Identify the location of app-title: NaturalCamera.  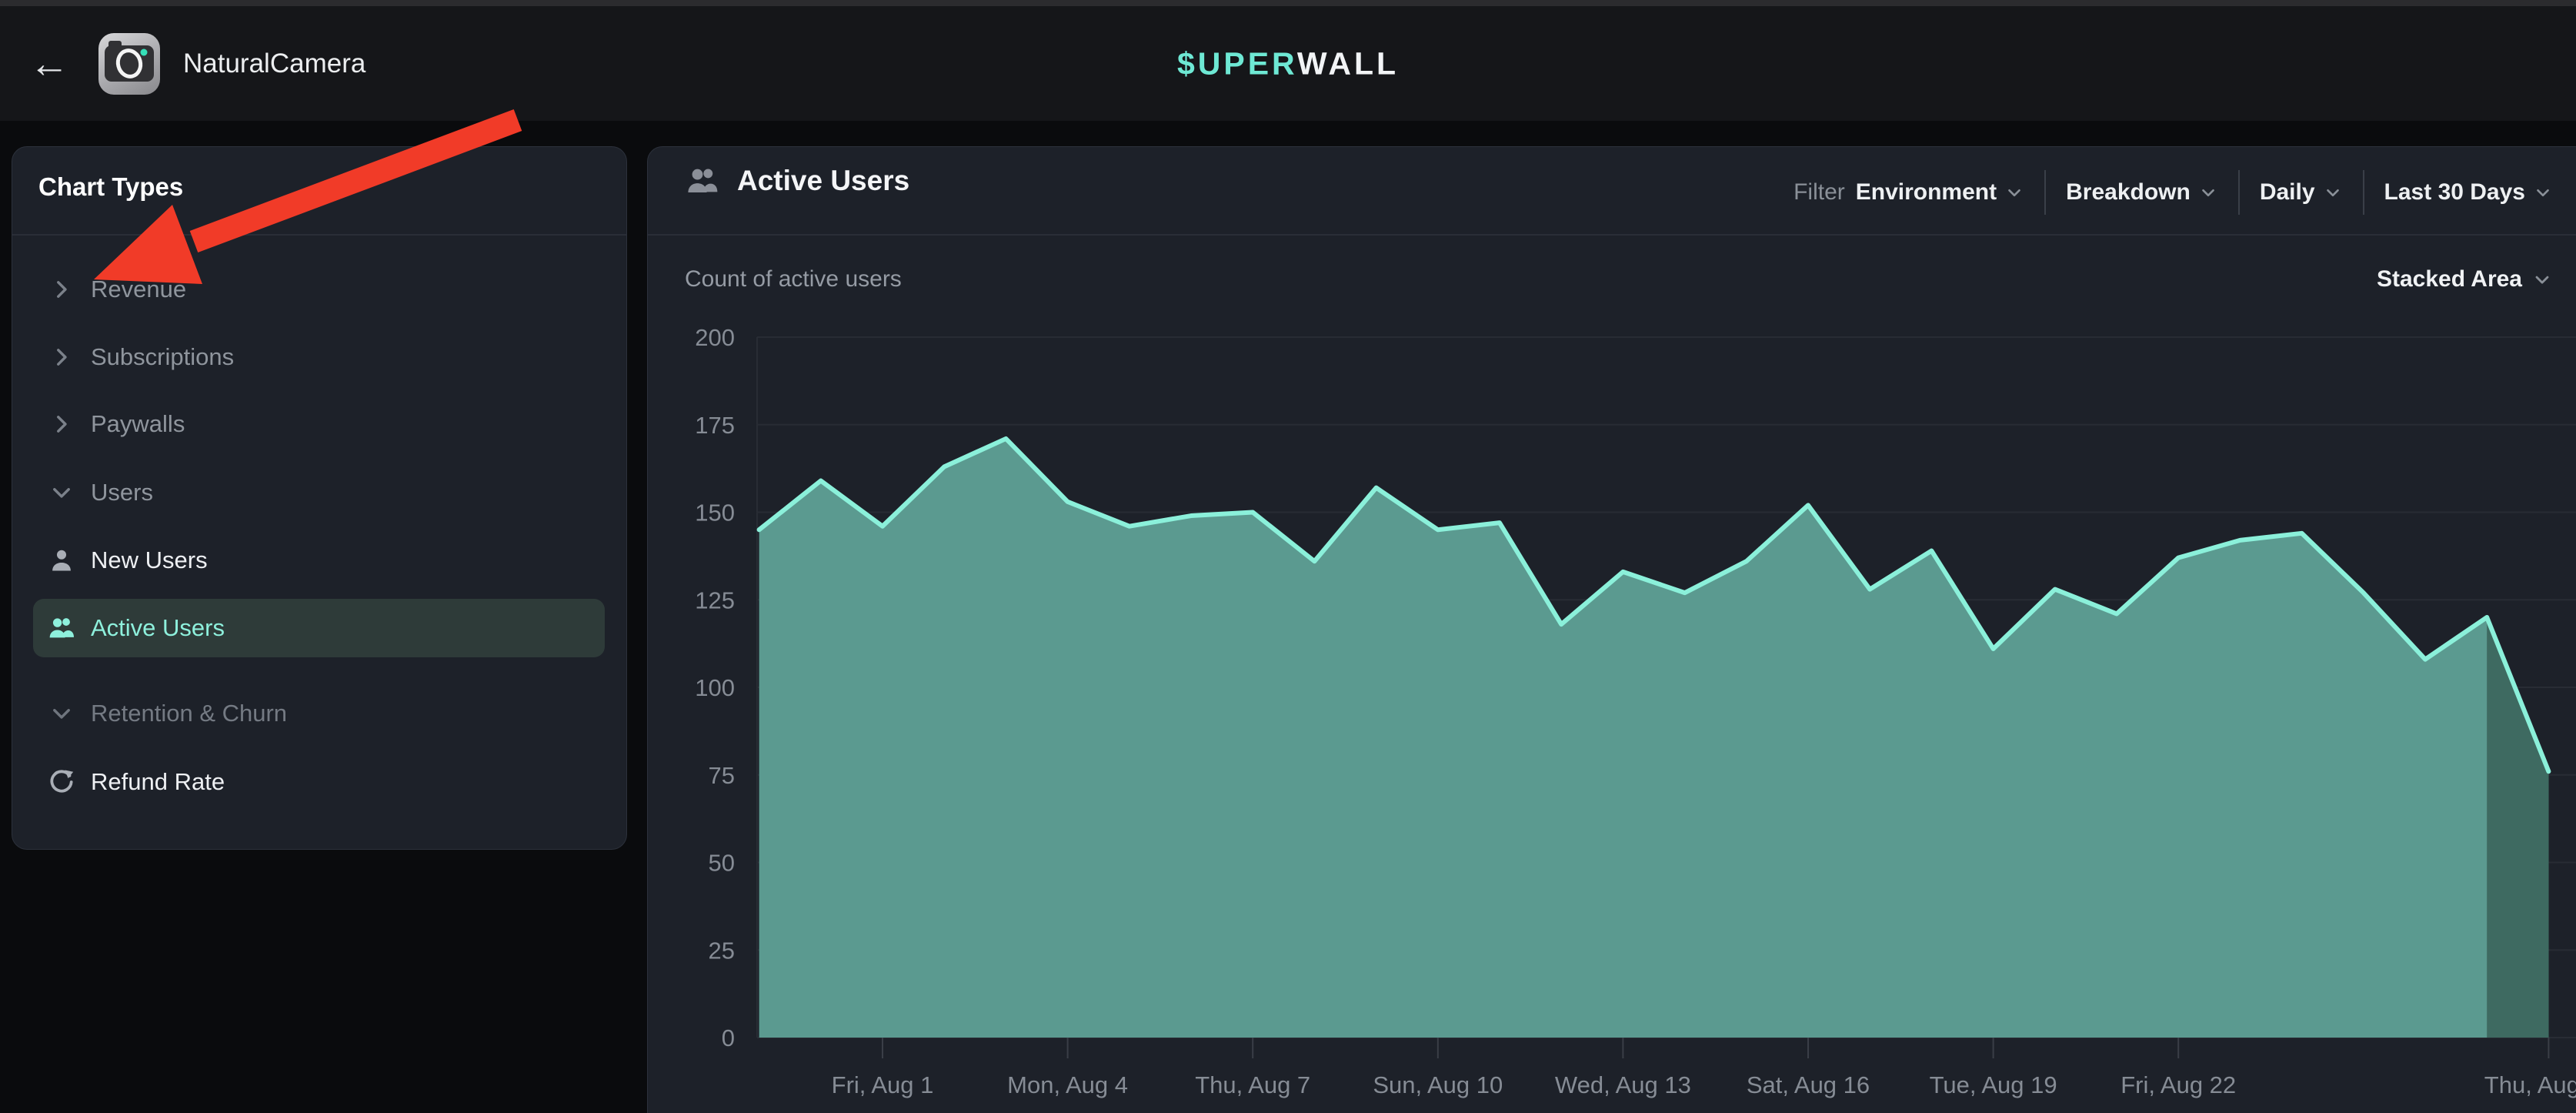
(275, 63).